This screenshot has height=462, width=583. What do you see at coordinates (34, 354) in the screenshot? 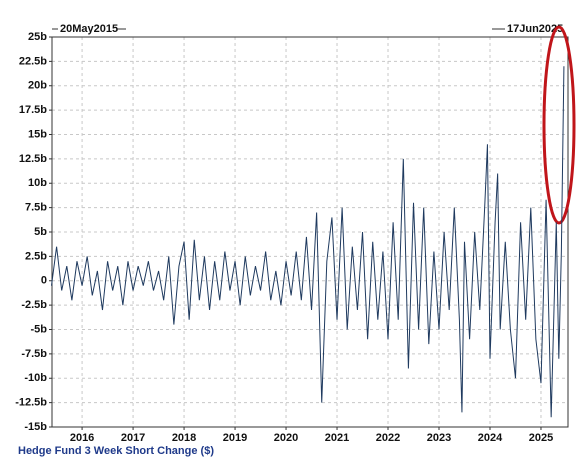
I see `y-tick-label: -7.5b` at bounding box center [34, 354].